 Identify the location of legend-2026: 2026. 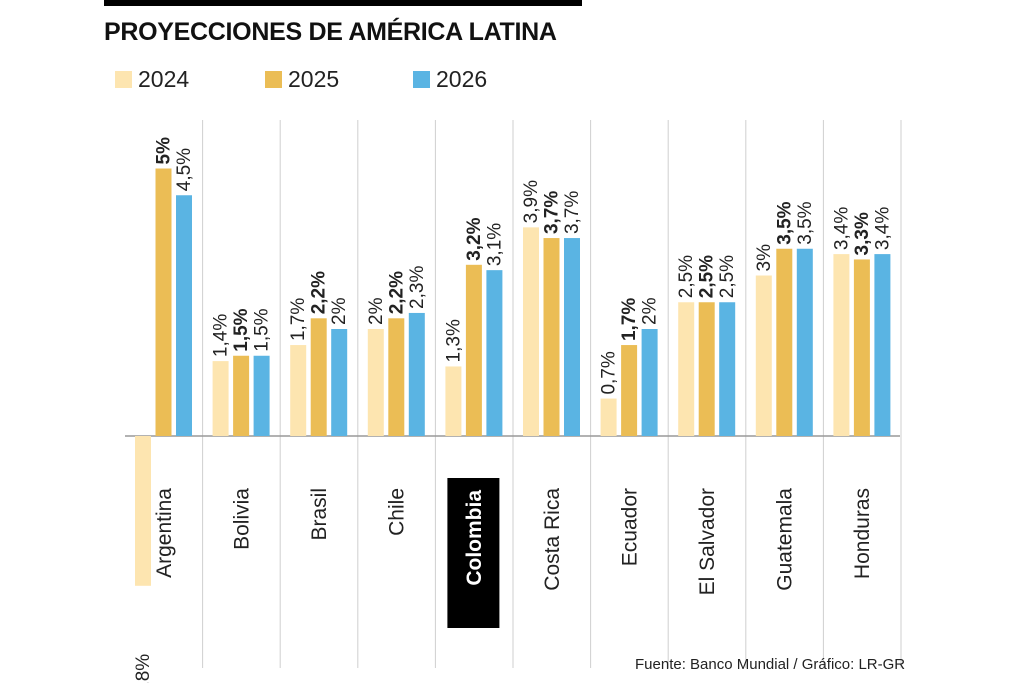
(450, 79).